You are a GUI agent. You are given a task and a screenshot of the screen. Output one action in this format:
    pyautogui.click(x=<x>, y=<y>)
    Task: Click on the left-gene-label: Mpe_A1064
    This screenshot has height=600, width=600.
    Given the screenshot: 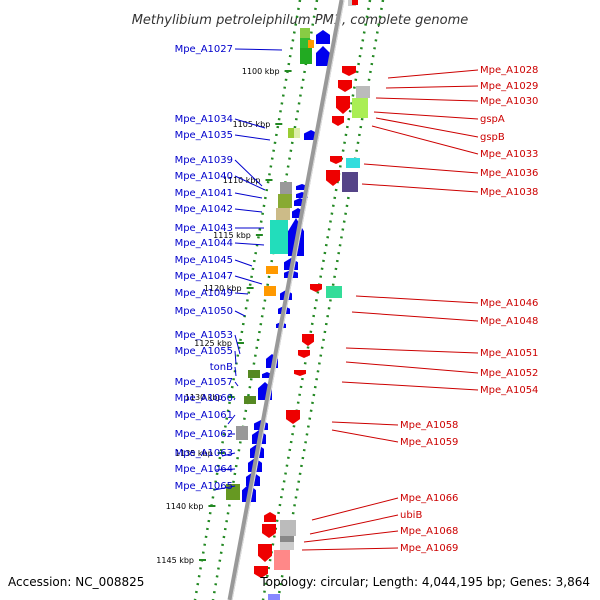 What is the action you would take?
    pyautogui.click(x=204, y=469)
    